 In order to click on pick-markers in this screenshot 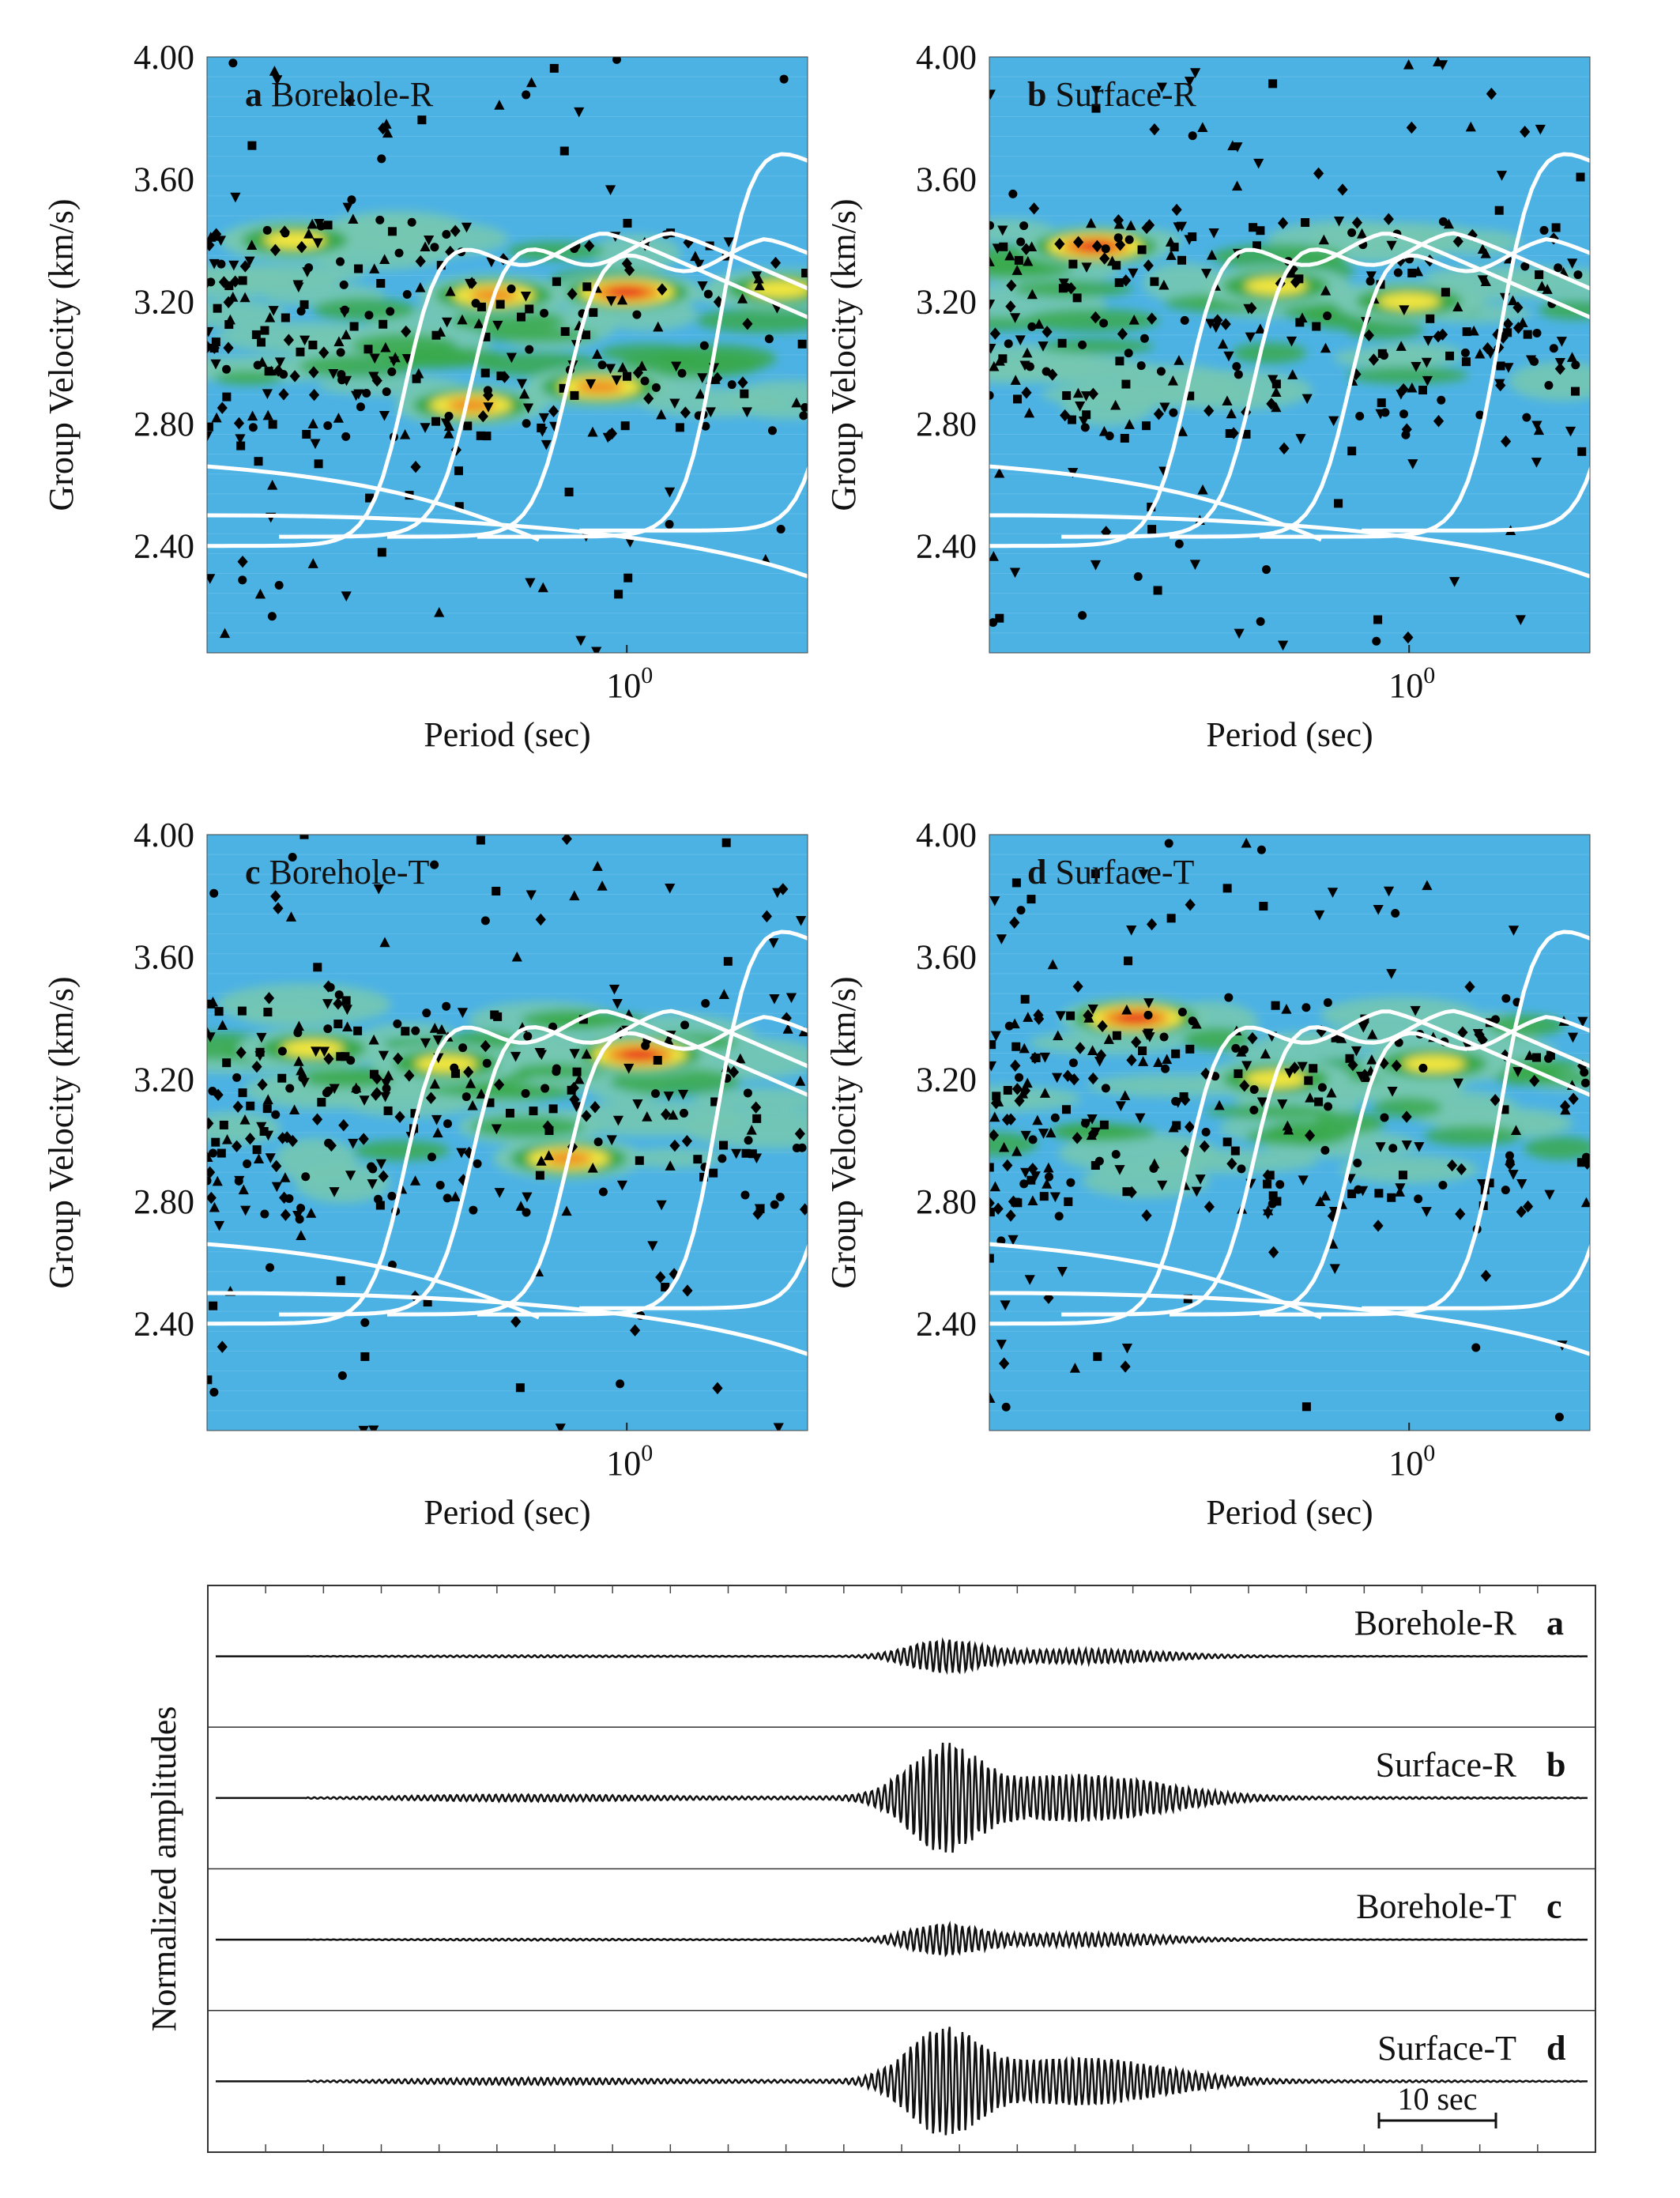, I will do `click(507, 1133)`.